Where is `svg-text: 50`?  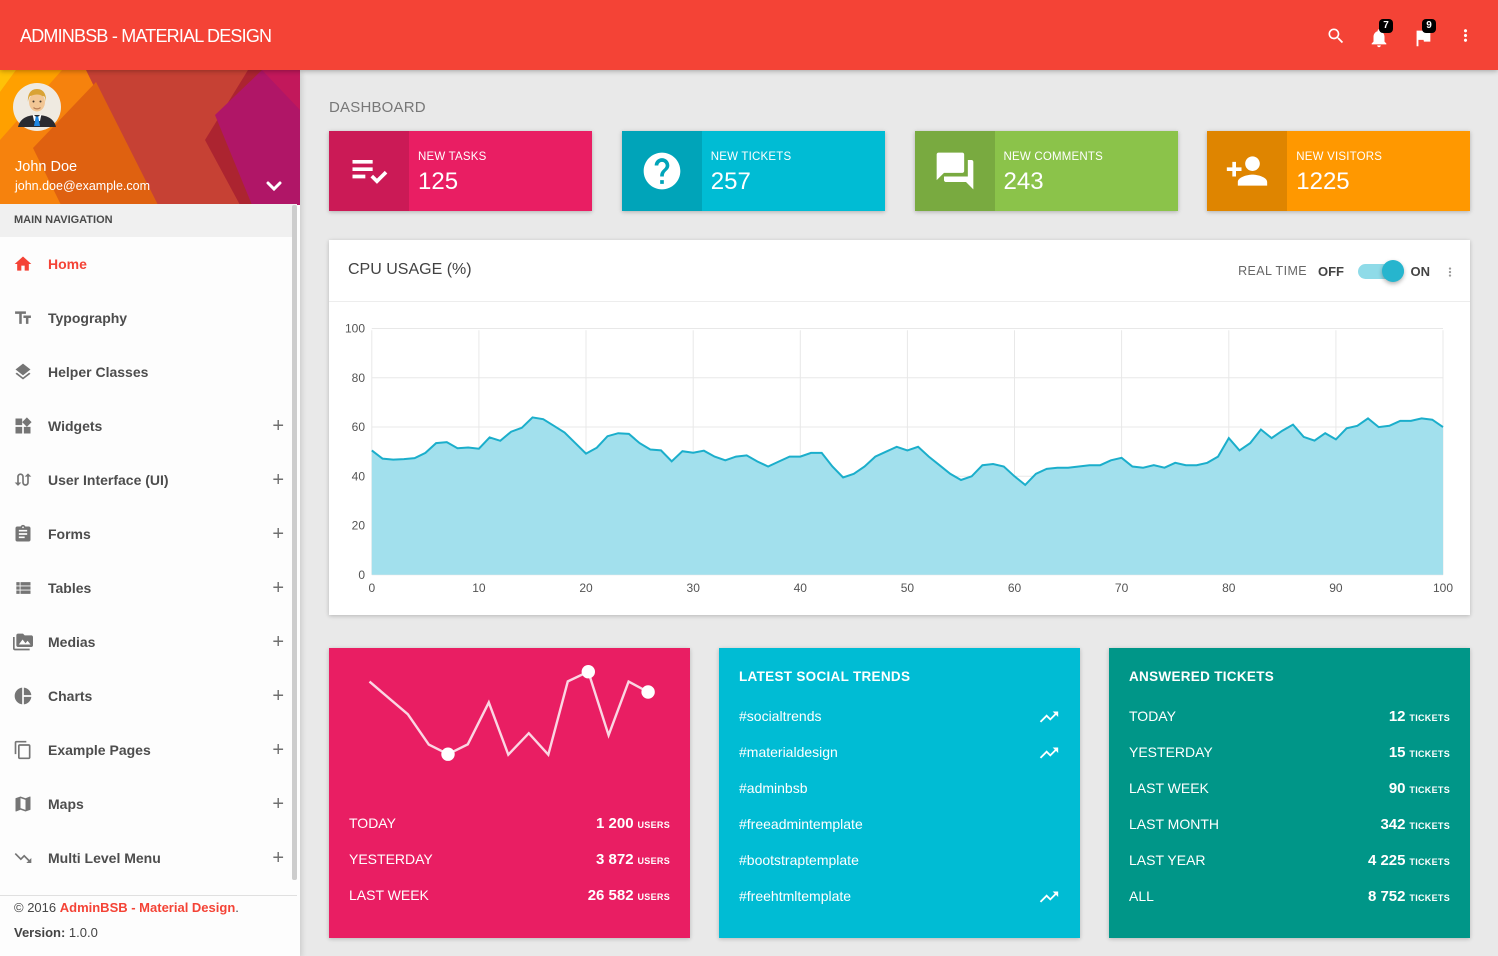 svg-text: 50 is located at coordinates (908, 588).